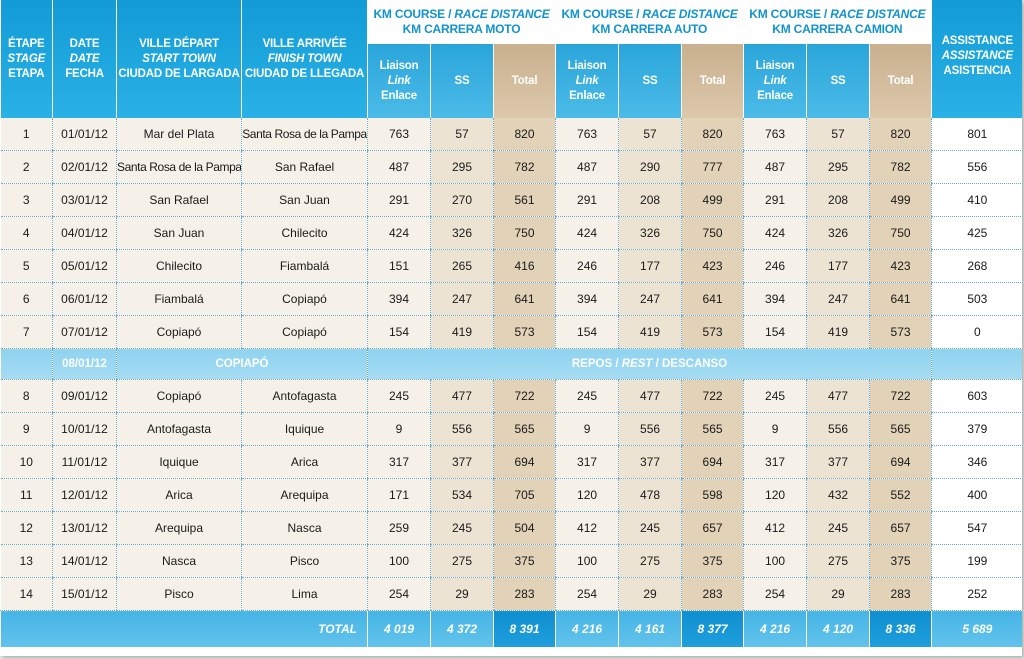  I want to click on stage-number: 8, so click(26, 396).